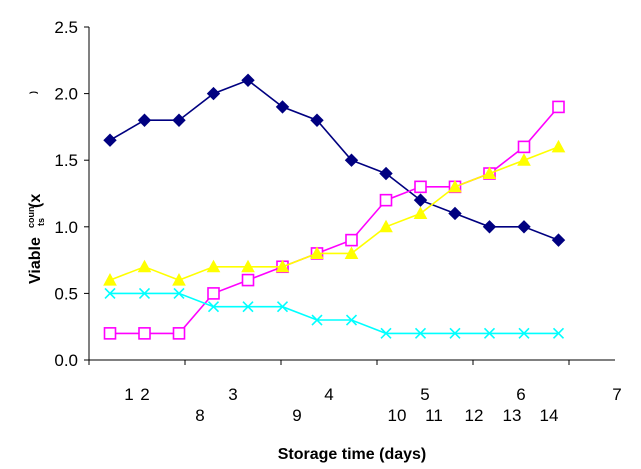  What do you see at coordinates (41, 222) in the screenshot?
I see `y-title-part-3: ts` at bounding box center [41, 222].